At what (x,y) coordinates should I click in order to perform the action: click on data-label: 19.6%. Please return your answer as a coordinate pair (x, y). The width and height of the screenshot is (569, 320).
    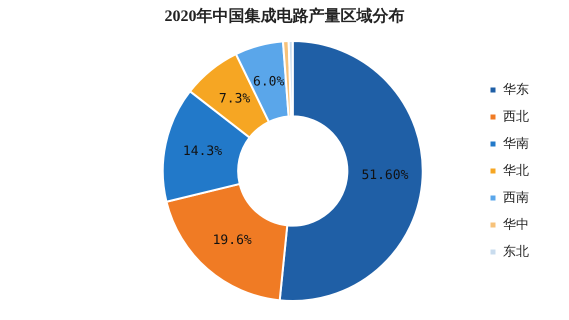
    Looking at the image, I should click on (232, 240).